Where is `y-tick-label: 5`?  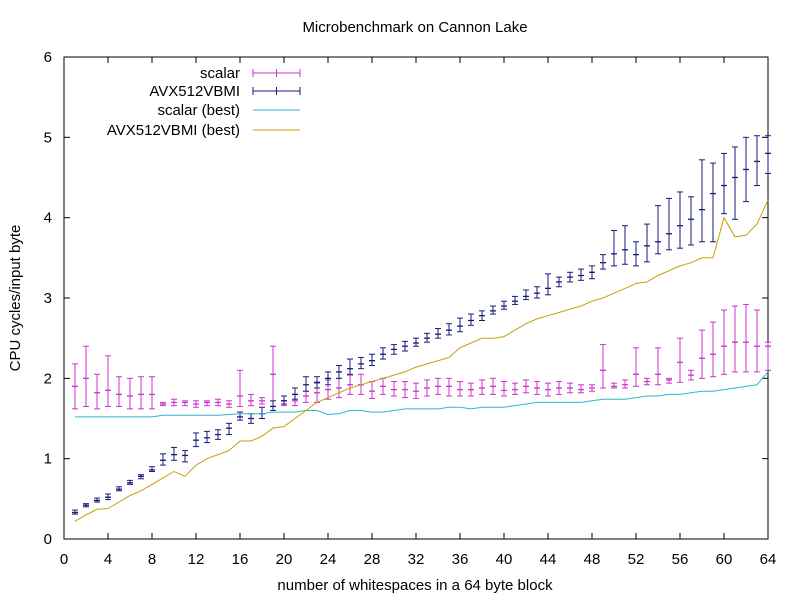
y-tick-label: 5 is located at coordinates (48, 137).